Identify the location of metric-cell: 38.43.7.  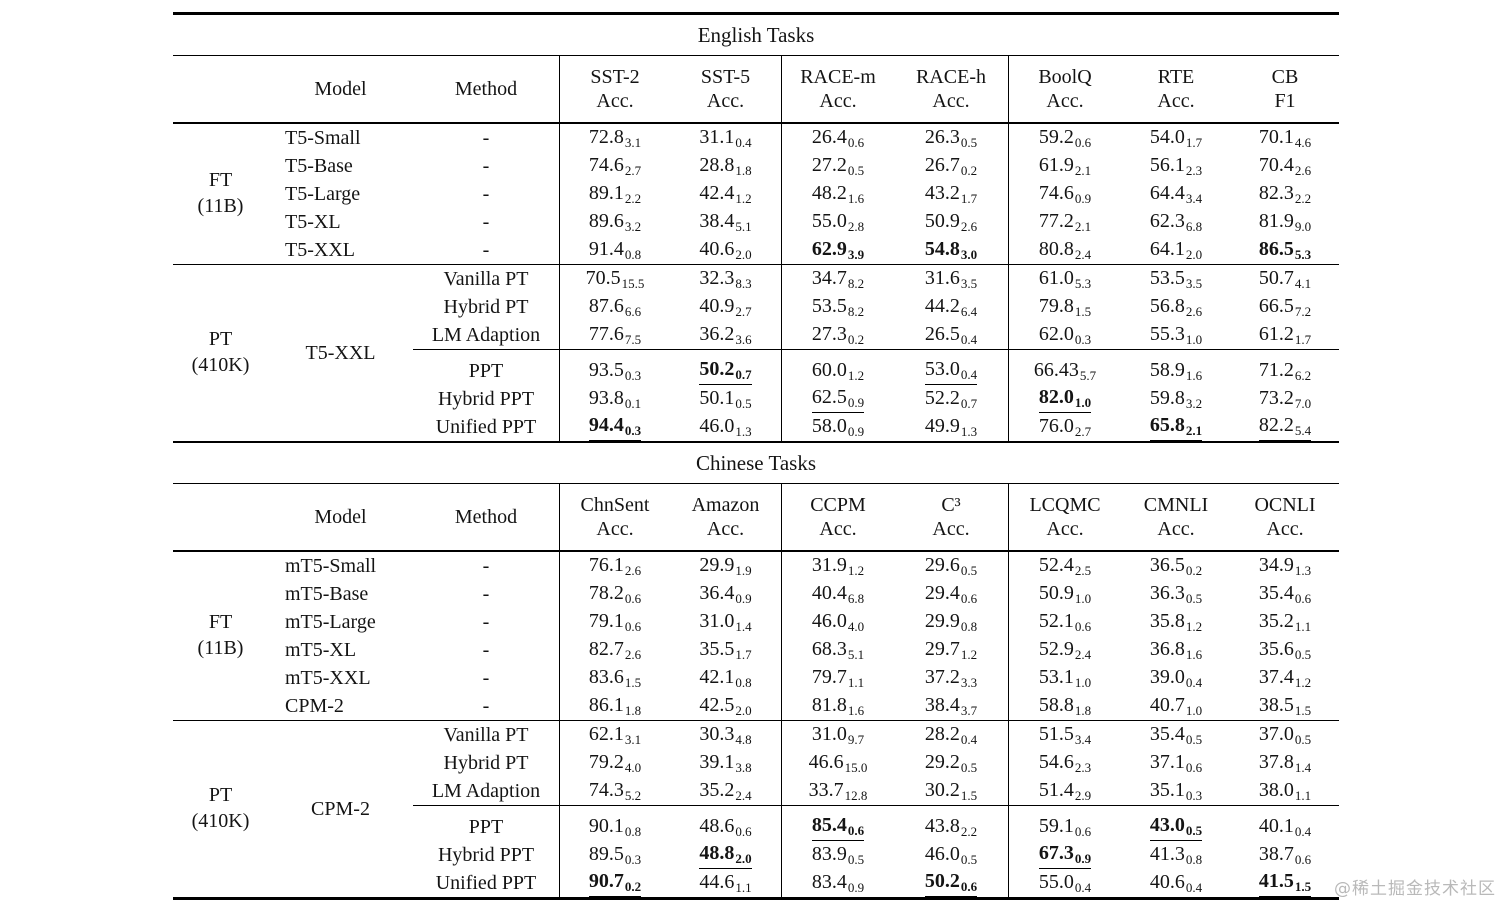
(951, 706).